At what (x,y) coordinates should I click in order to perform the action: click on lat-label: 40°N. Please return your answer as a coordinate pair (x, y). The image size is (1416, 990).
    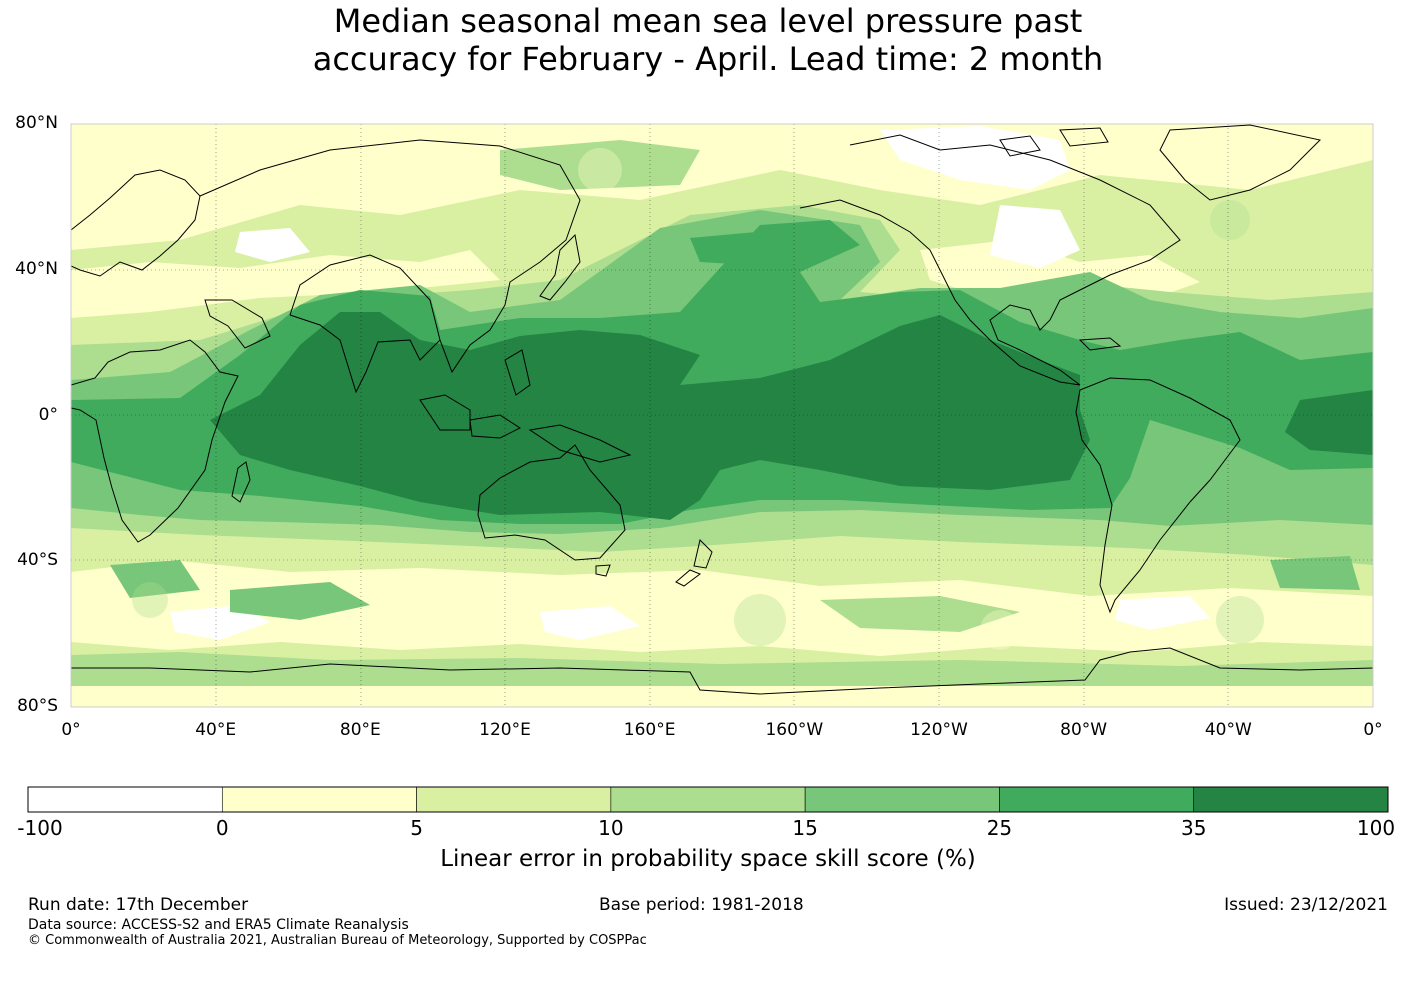
    Looking at the image, I should click on (36, 268).